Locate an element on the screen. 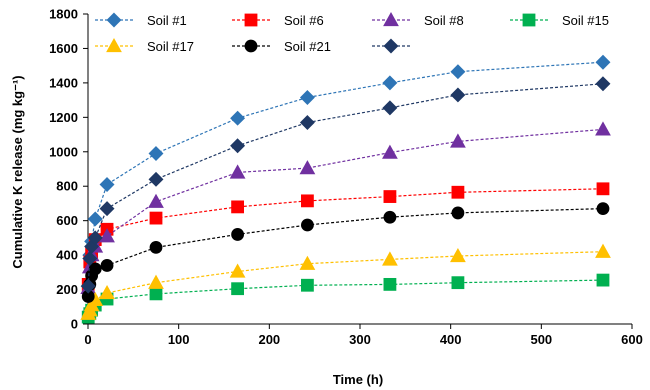 This screenshot has height=390, width=650. x-axis: 0 100 200 300 400 500 600 is located at coordinates (363, 335).